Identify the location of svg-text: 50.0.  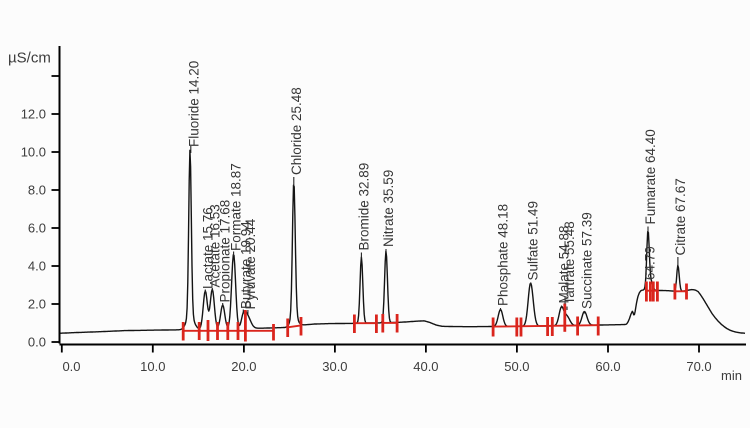
(516, 366).